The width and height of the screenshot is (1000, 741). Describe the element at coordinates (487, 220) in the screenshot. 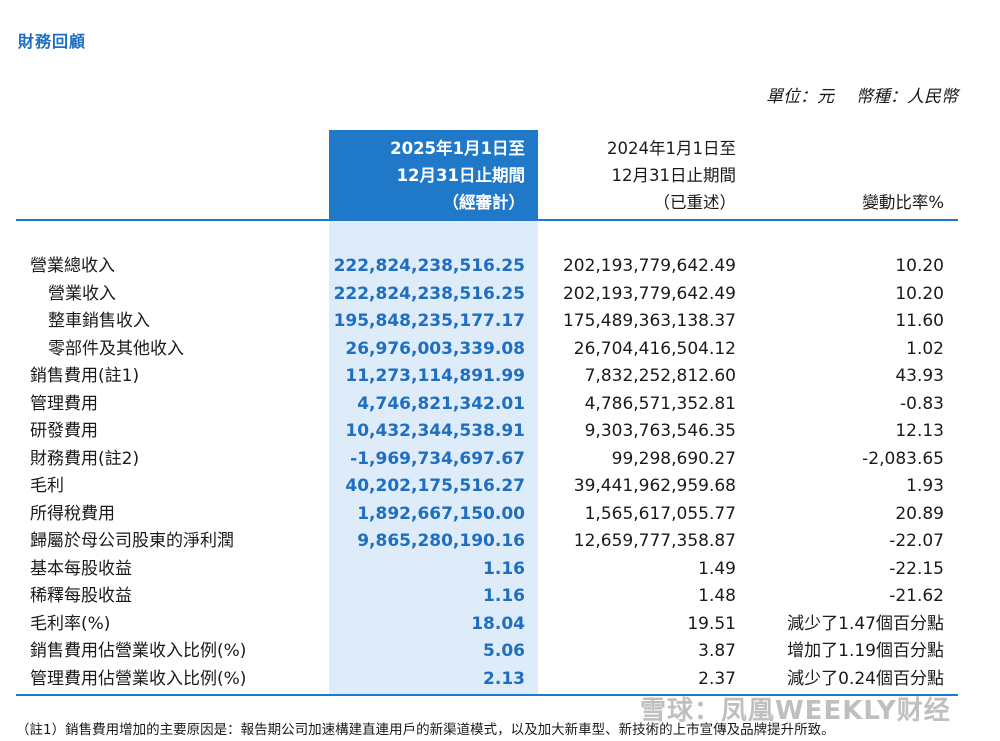

I see `table-top-rule` at that location.